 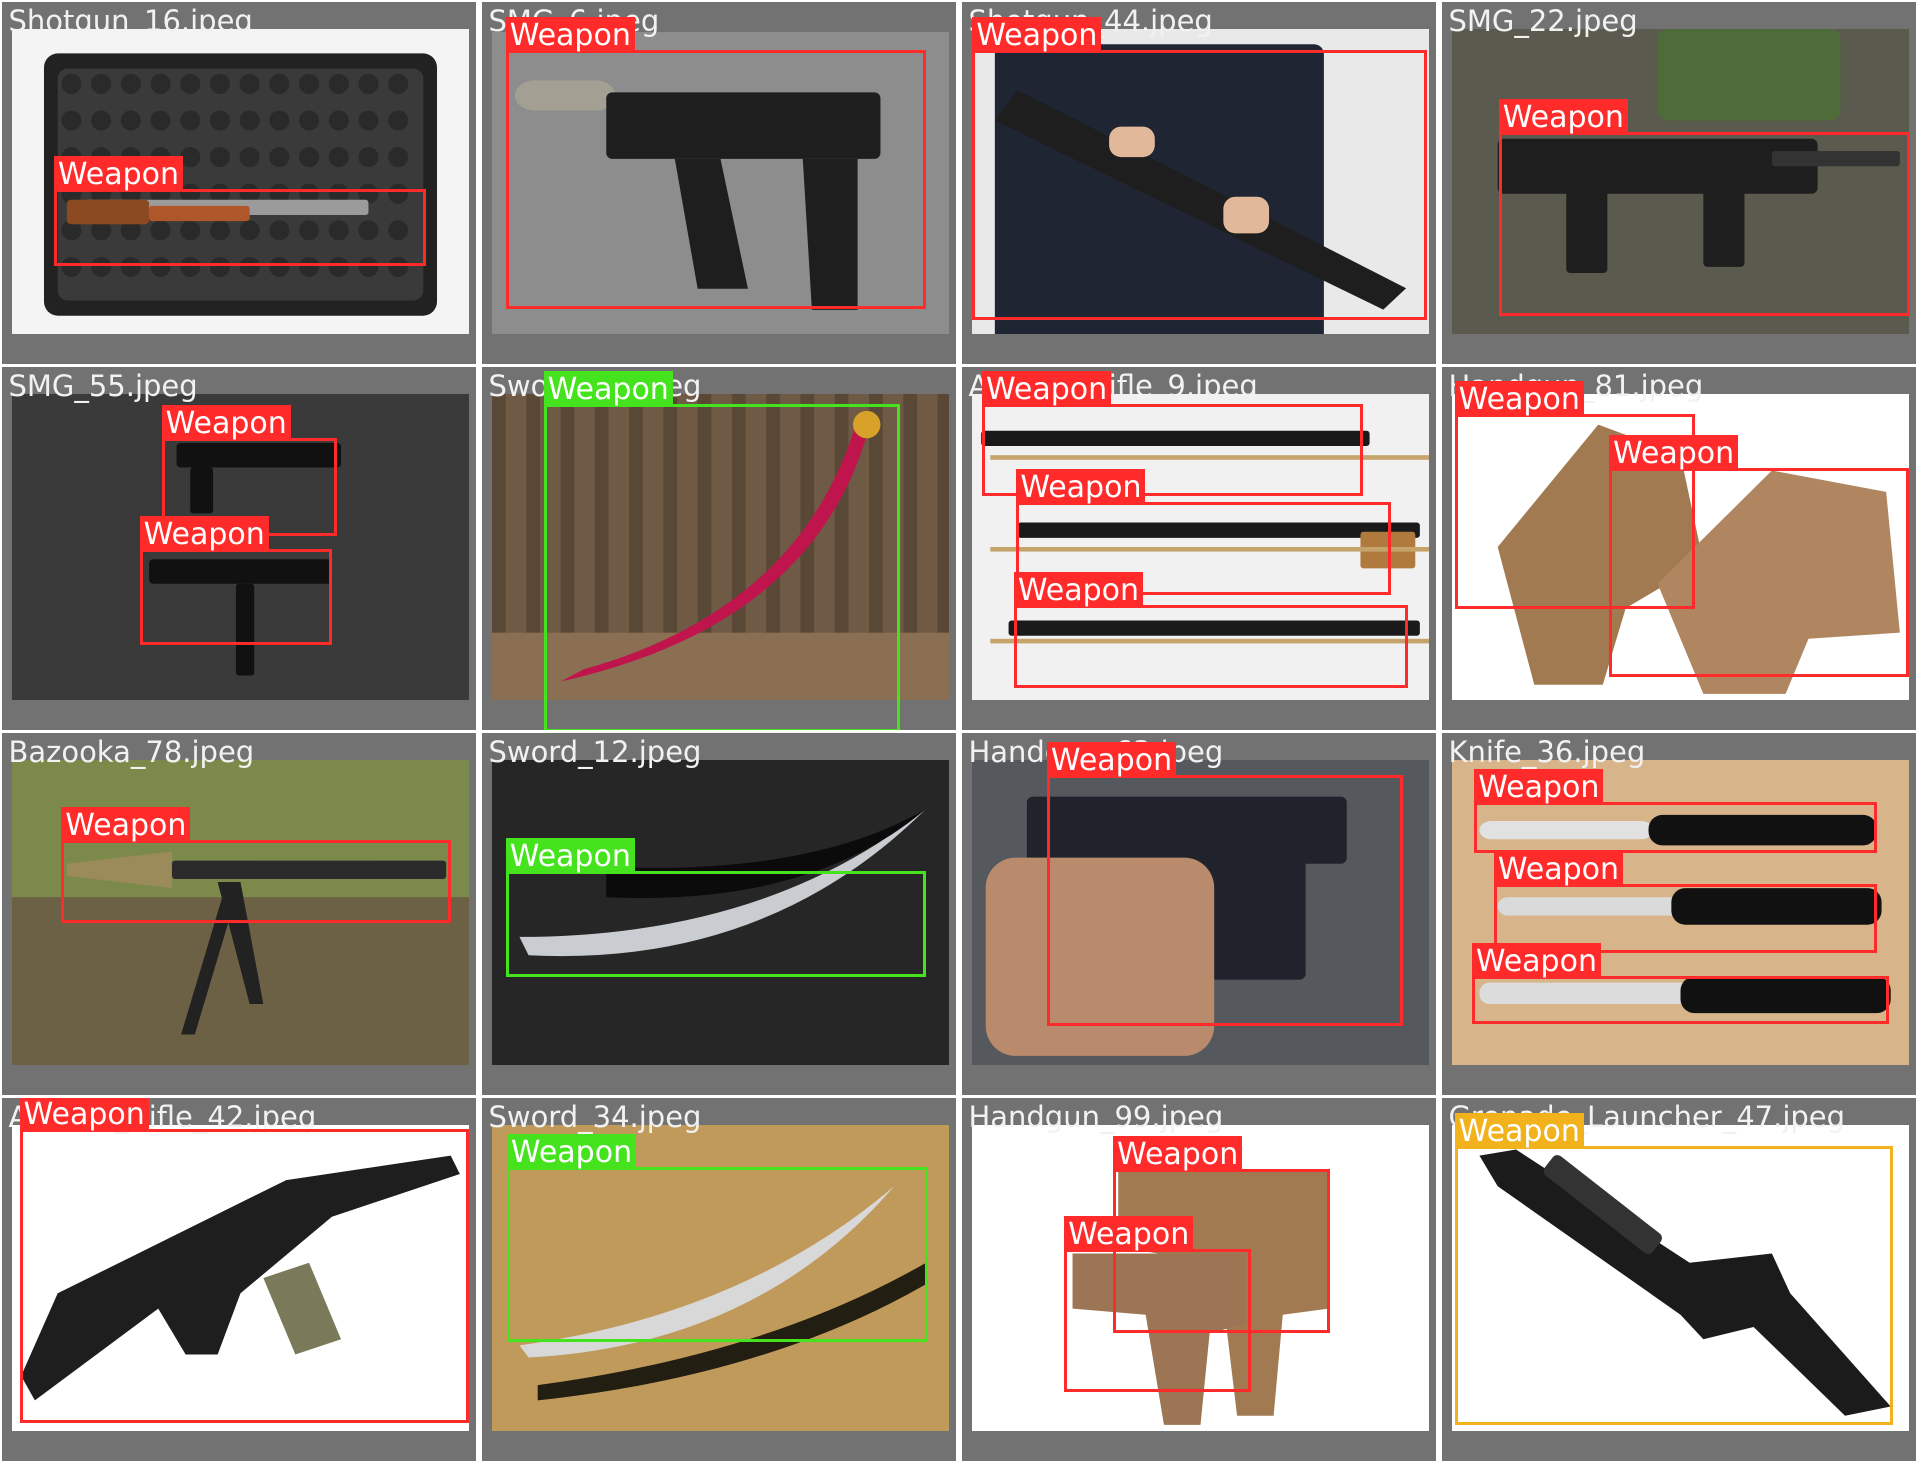 I want to click on image-filename: SMG_22.jpeg, so click(x=1543, y=21).